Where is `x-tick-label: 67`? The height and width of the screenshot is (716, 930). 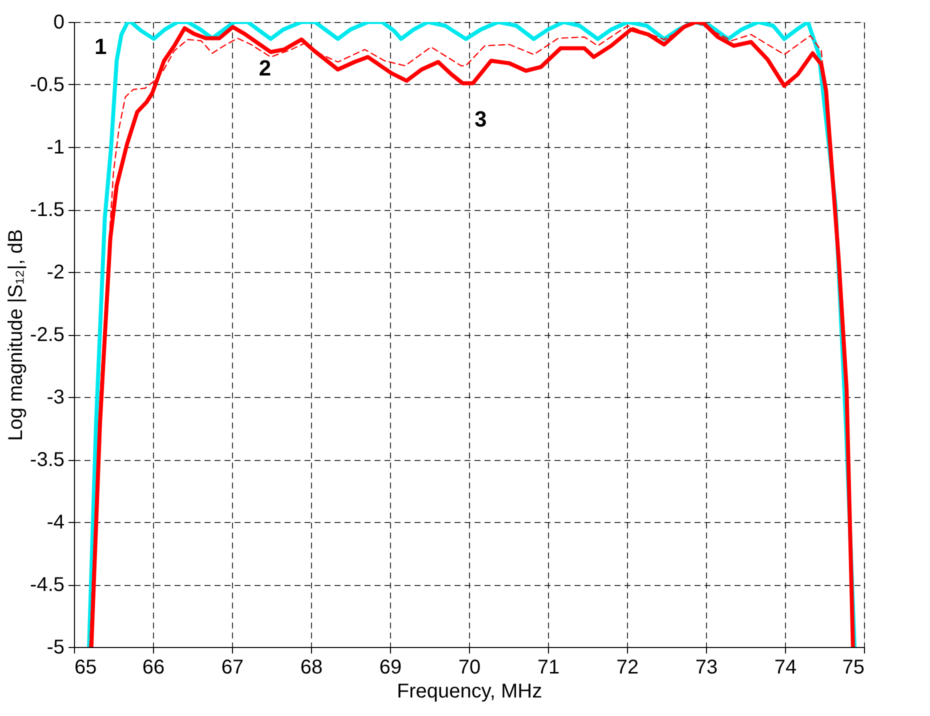 x-tick-label: 67 is located at coordinates (232, 667).